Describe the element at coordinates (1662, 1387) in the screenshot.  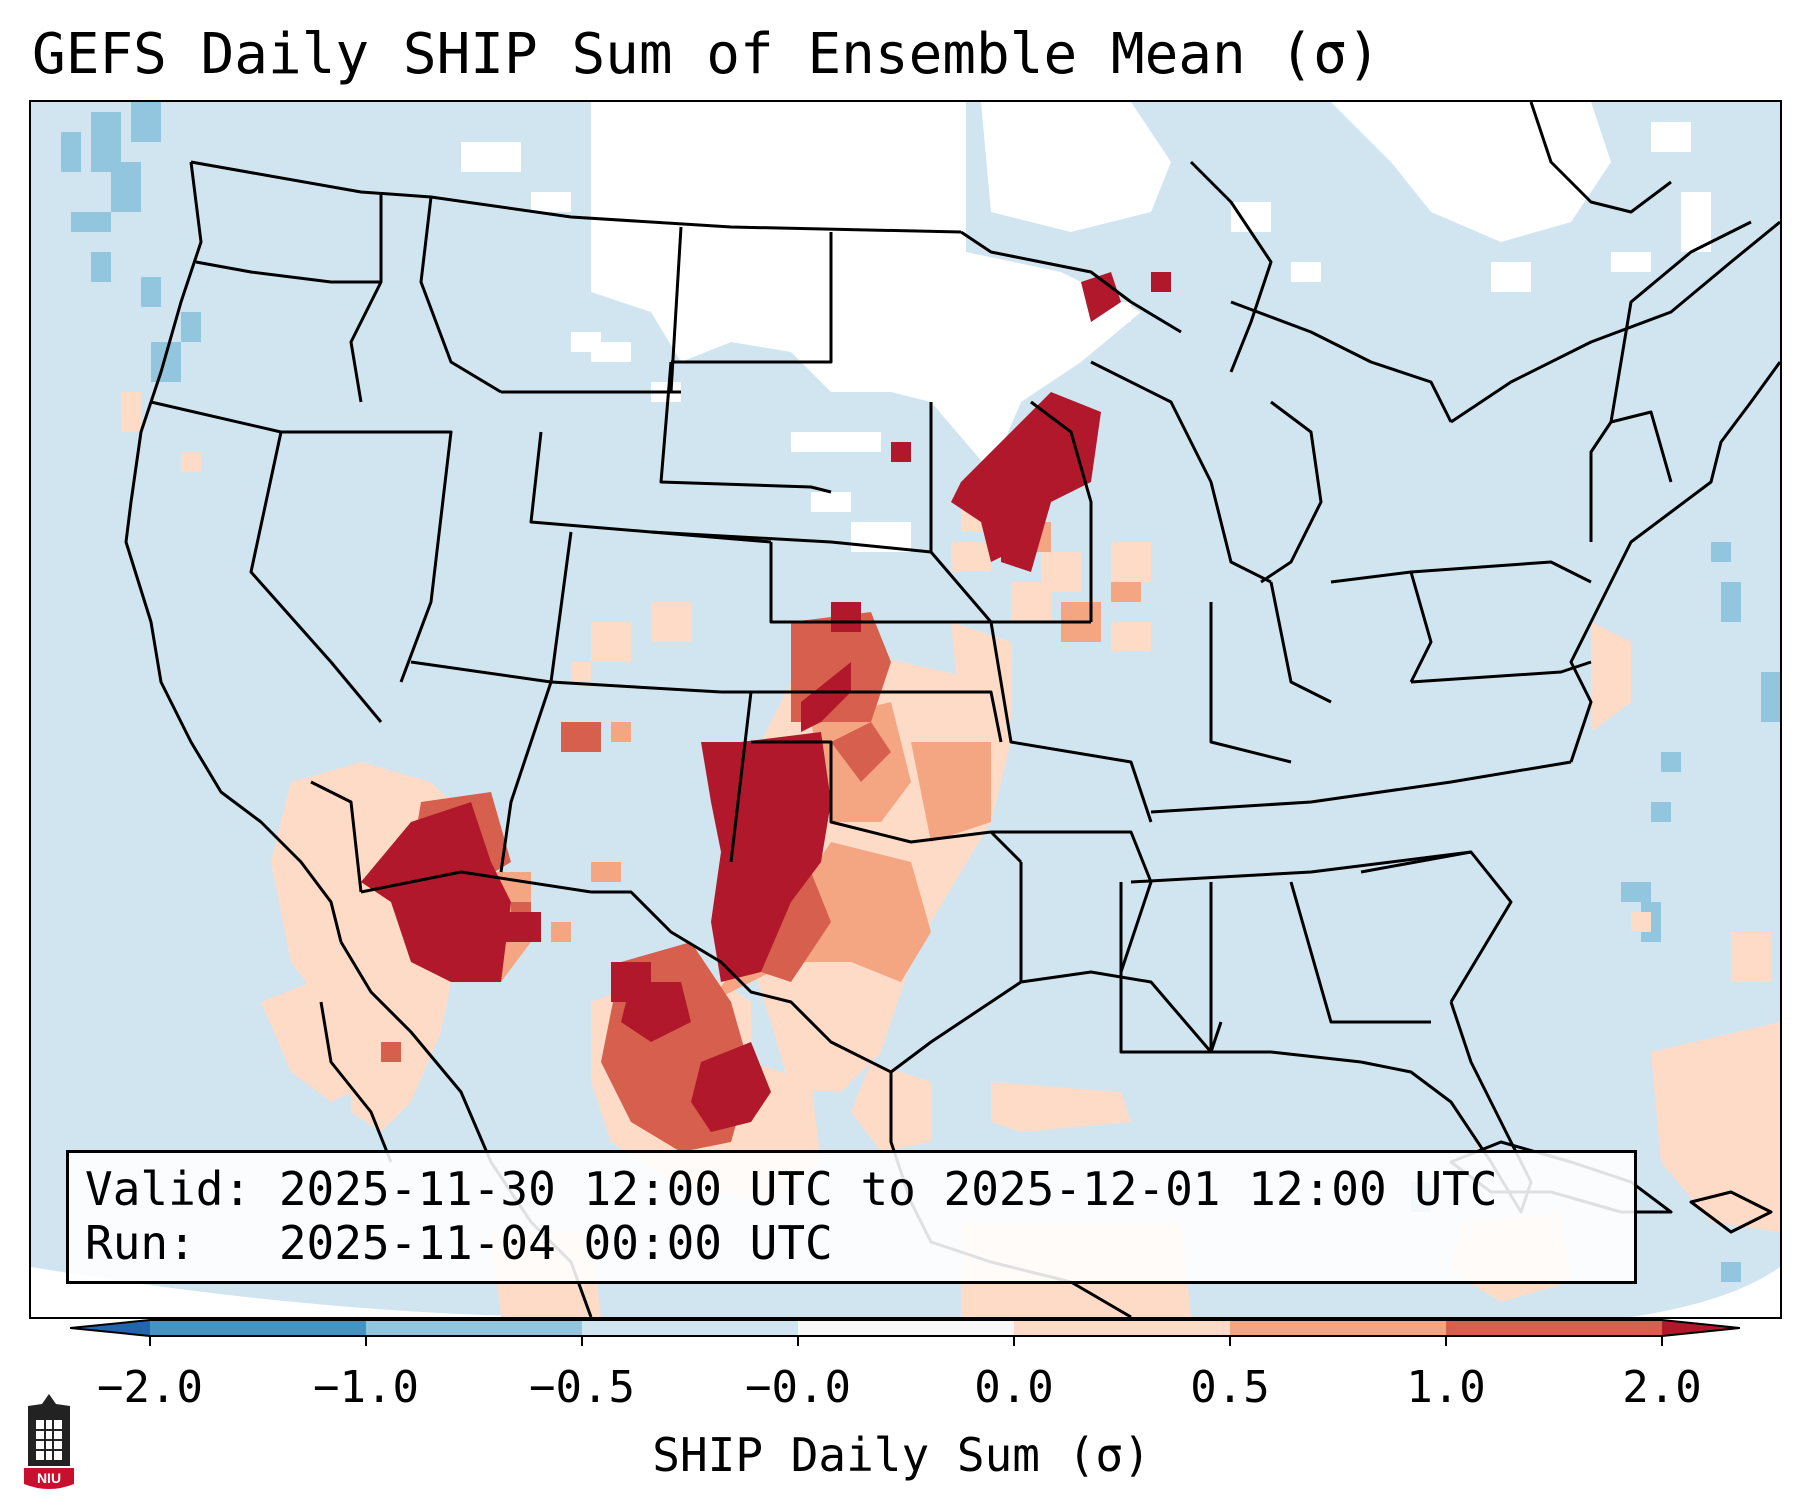
I see `colorbar-tick-label: 2.0` at that location.